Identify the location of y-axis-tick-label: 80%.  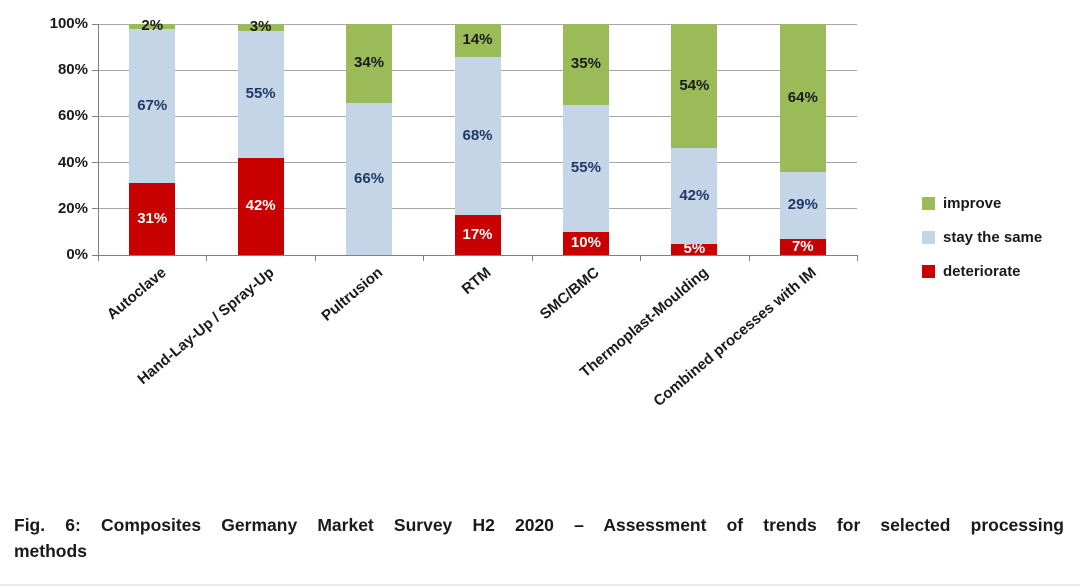
(72, 70).